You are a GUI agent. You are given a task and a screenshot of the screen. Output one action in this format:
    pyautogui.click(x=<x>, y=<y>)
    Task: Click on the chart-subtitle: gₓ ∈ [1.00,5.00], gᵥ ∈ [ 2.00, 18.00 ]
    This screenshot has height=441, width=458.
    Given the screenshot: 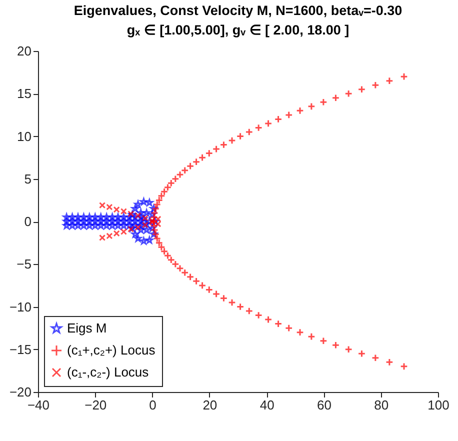 What is the action you would take?
    pyautogui.click(x=238, y=30)
    